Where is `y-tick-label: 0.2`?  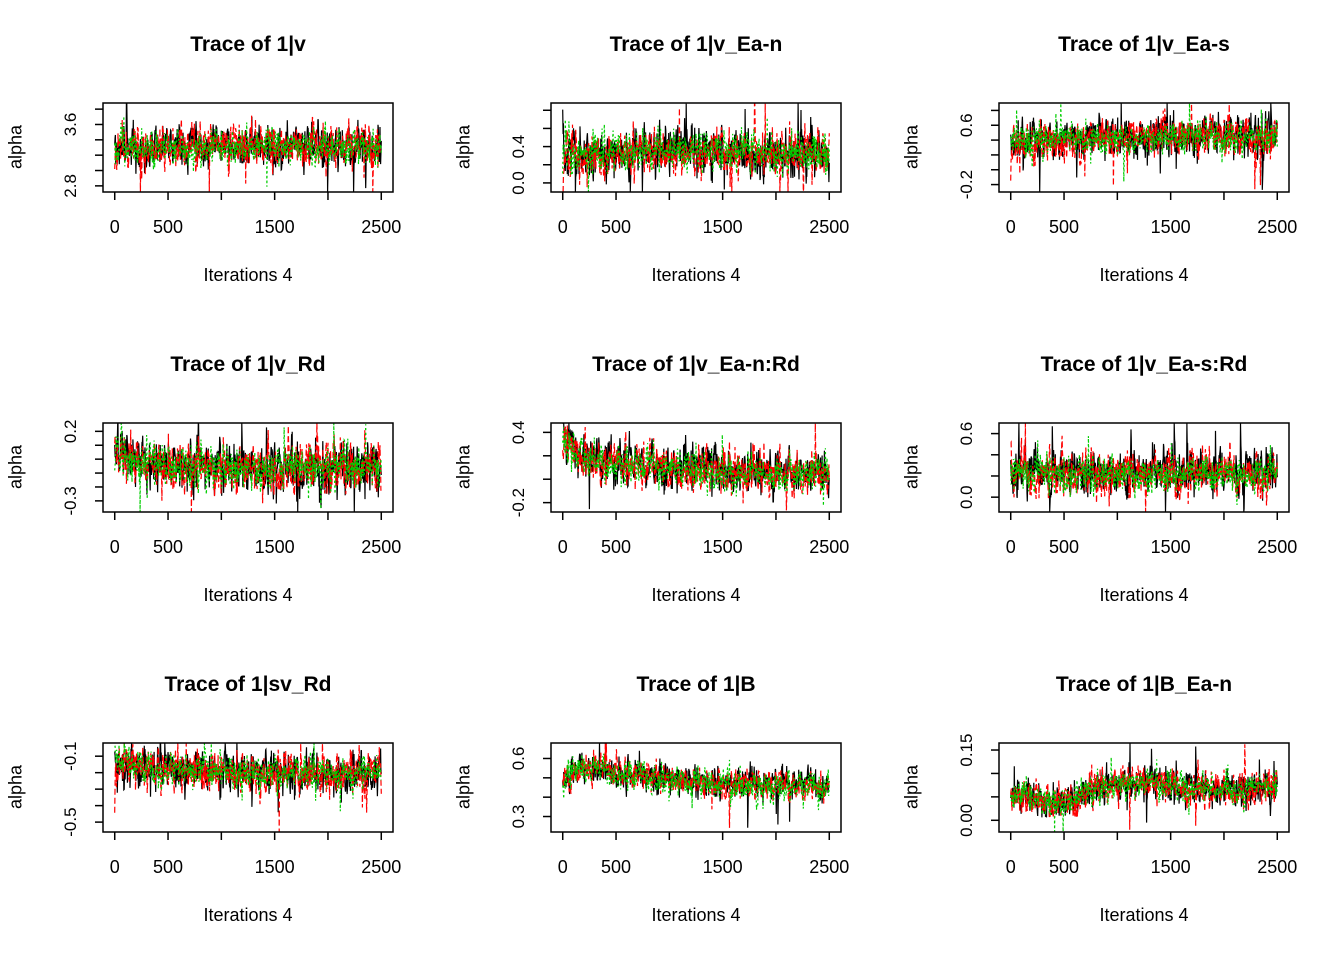
y-tick-label: 0.2 is located at coordinates (70, 432).